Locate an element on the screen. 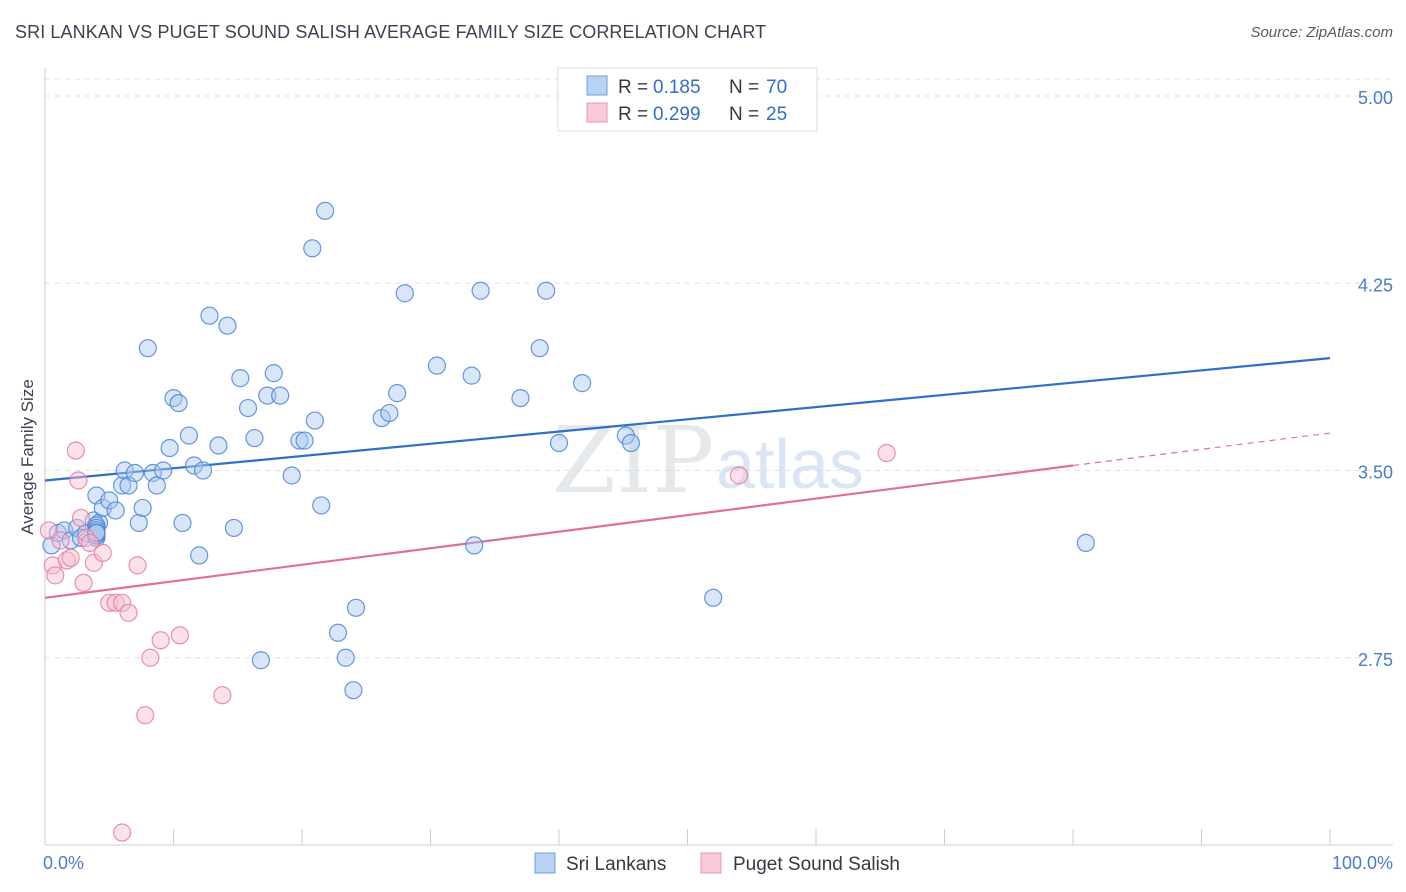  watermark: ZIP atlas is located at coordinates (708, 460).